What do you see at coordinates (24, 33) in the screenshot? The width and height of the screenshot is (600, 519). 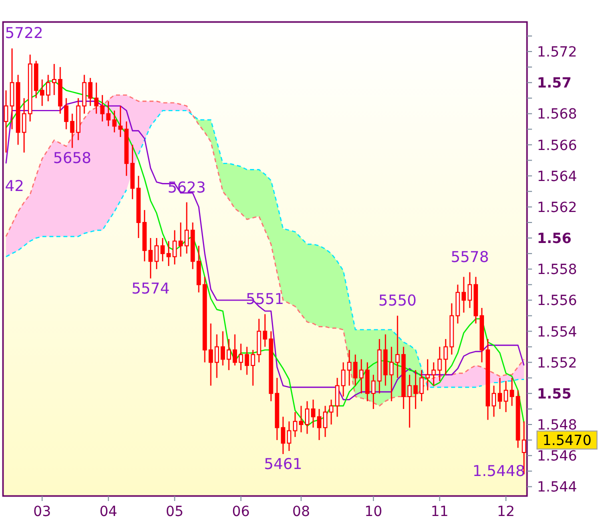 I see `annotation: 5722` at bounding box center [24, 33].